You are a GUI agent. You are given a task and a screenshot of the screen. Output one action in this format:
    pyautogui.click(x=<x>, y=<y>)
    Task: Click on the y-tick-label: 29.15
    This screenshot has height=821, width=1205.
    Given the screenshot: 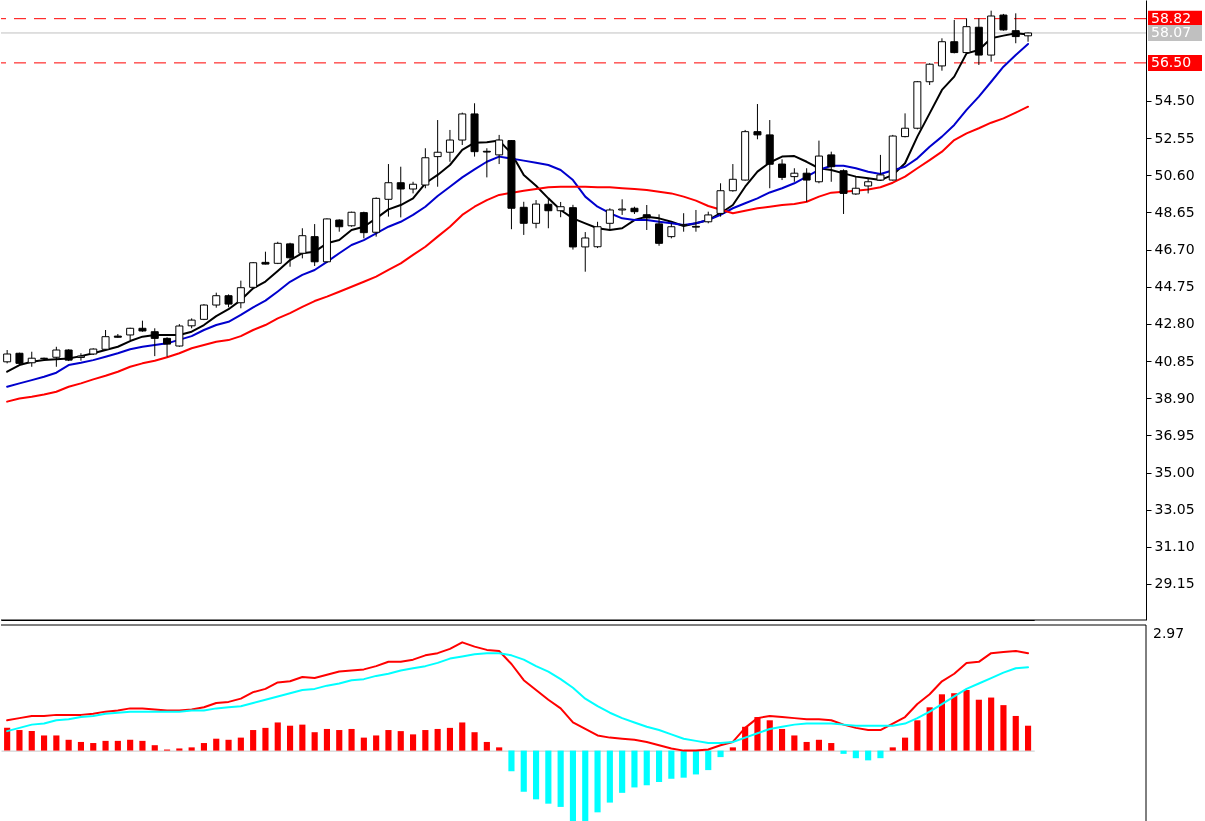 What is the action you would take?
    pyautogui.click(x=1174, y=583)
    